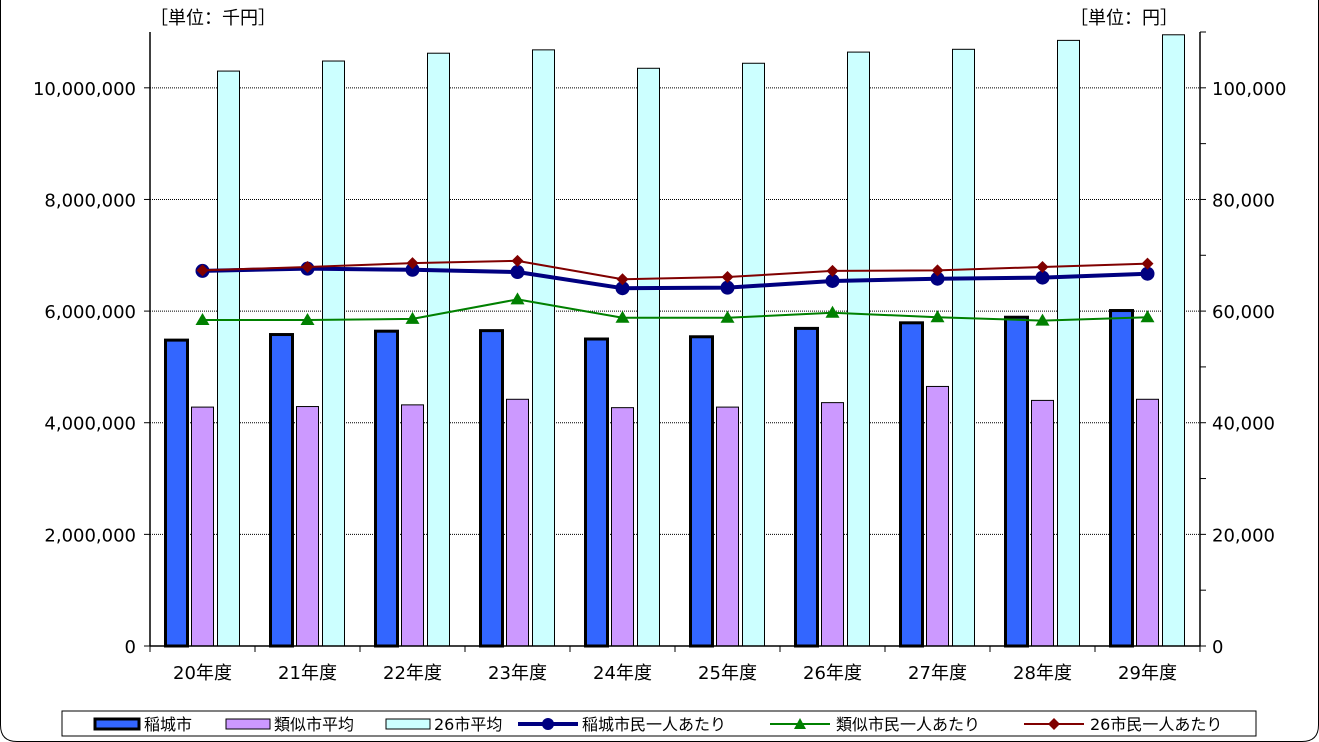 This screenshot has width=1319, height=742. Describe the element at coordinates (248, 724) in the screenshot. I see `legend-swatch-similar-city-average` at that location.